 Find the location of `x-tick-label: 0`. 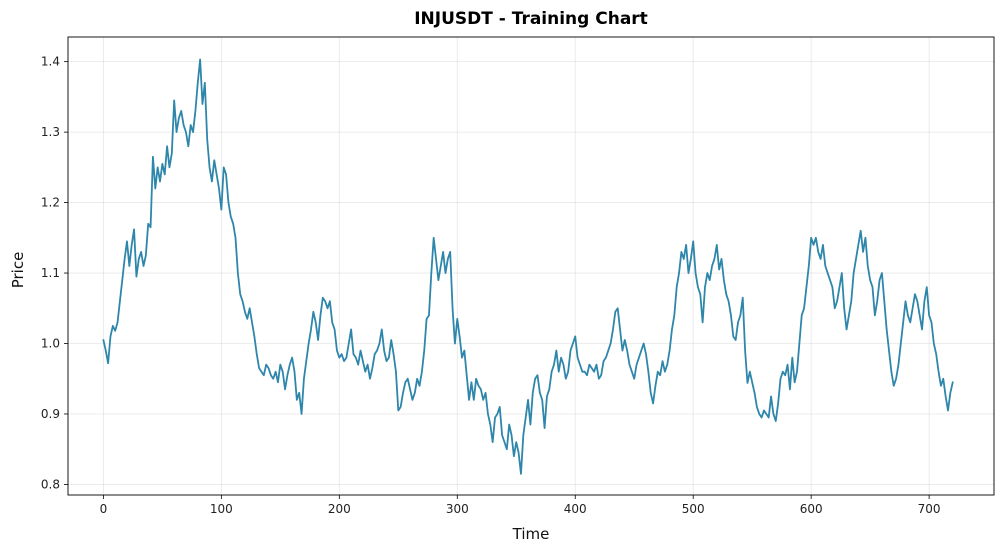

x-tick-label: 0 is located at coordinates (104, 509).